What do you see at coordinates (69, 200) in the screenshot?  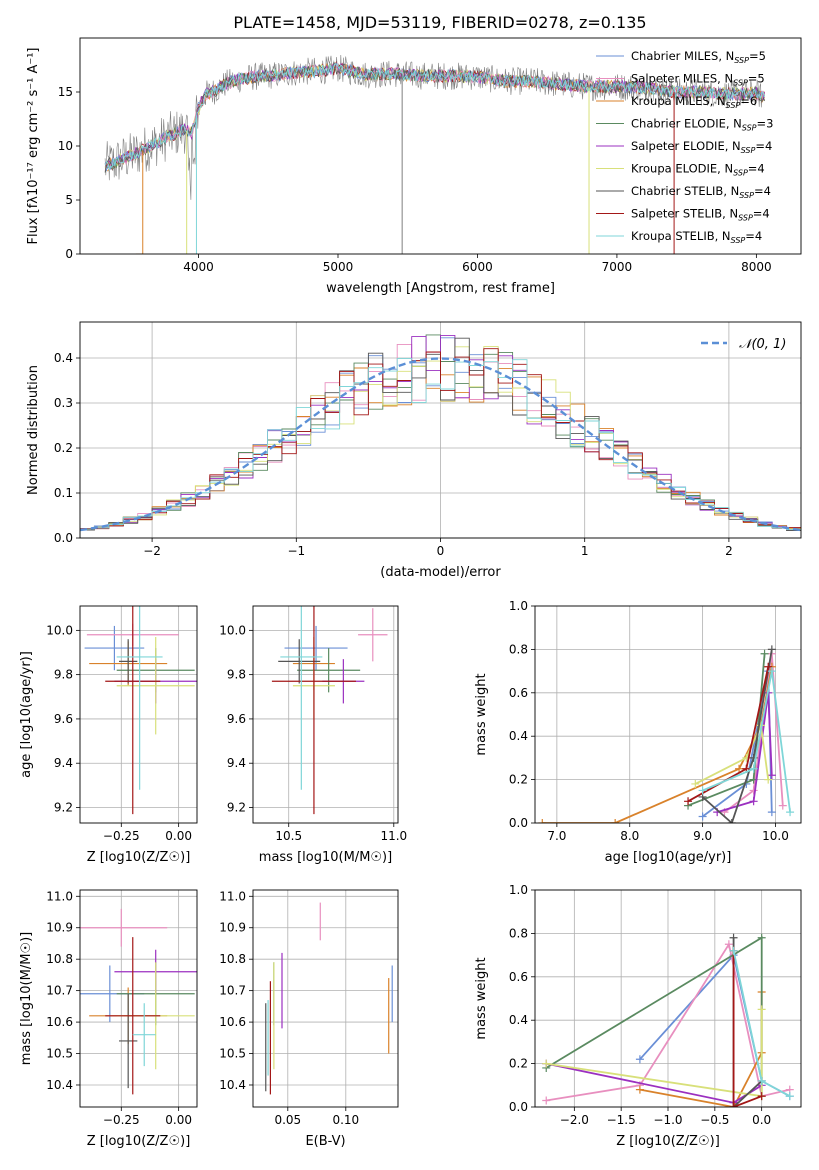 I see `y-tick-label: 5` at bounding box center [69, 200].